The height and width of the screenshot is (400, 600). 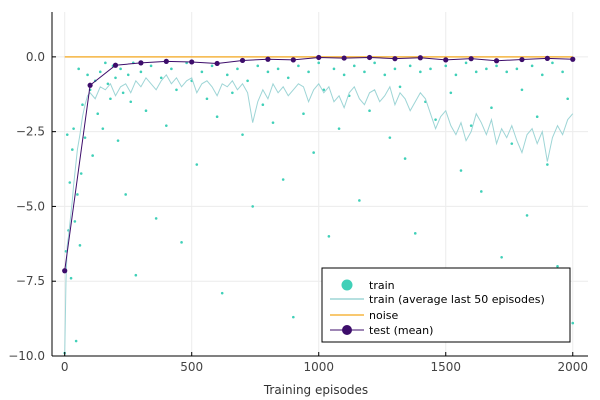 What do you see at coordinates (30, 206) in the screenshot?
I see `y-tick-label: −5.0` at bounding box center [30, 206].